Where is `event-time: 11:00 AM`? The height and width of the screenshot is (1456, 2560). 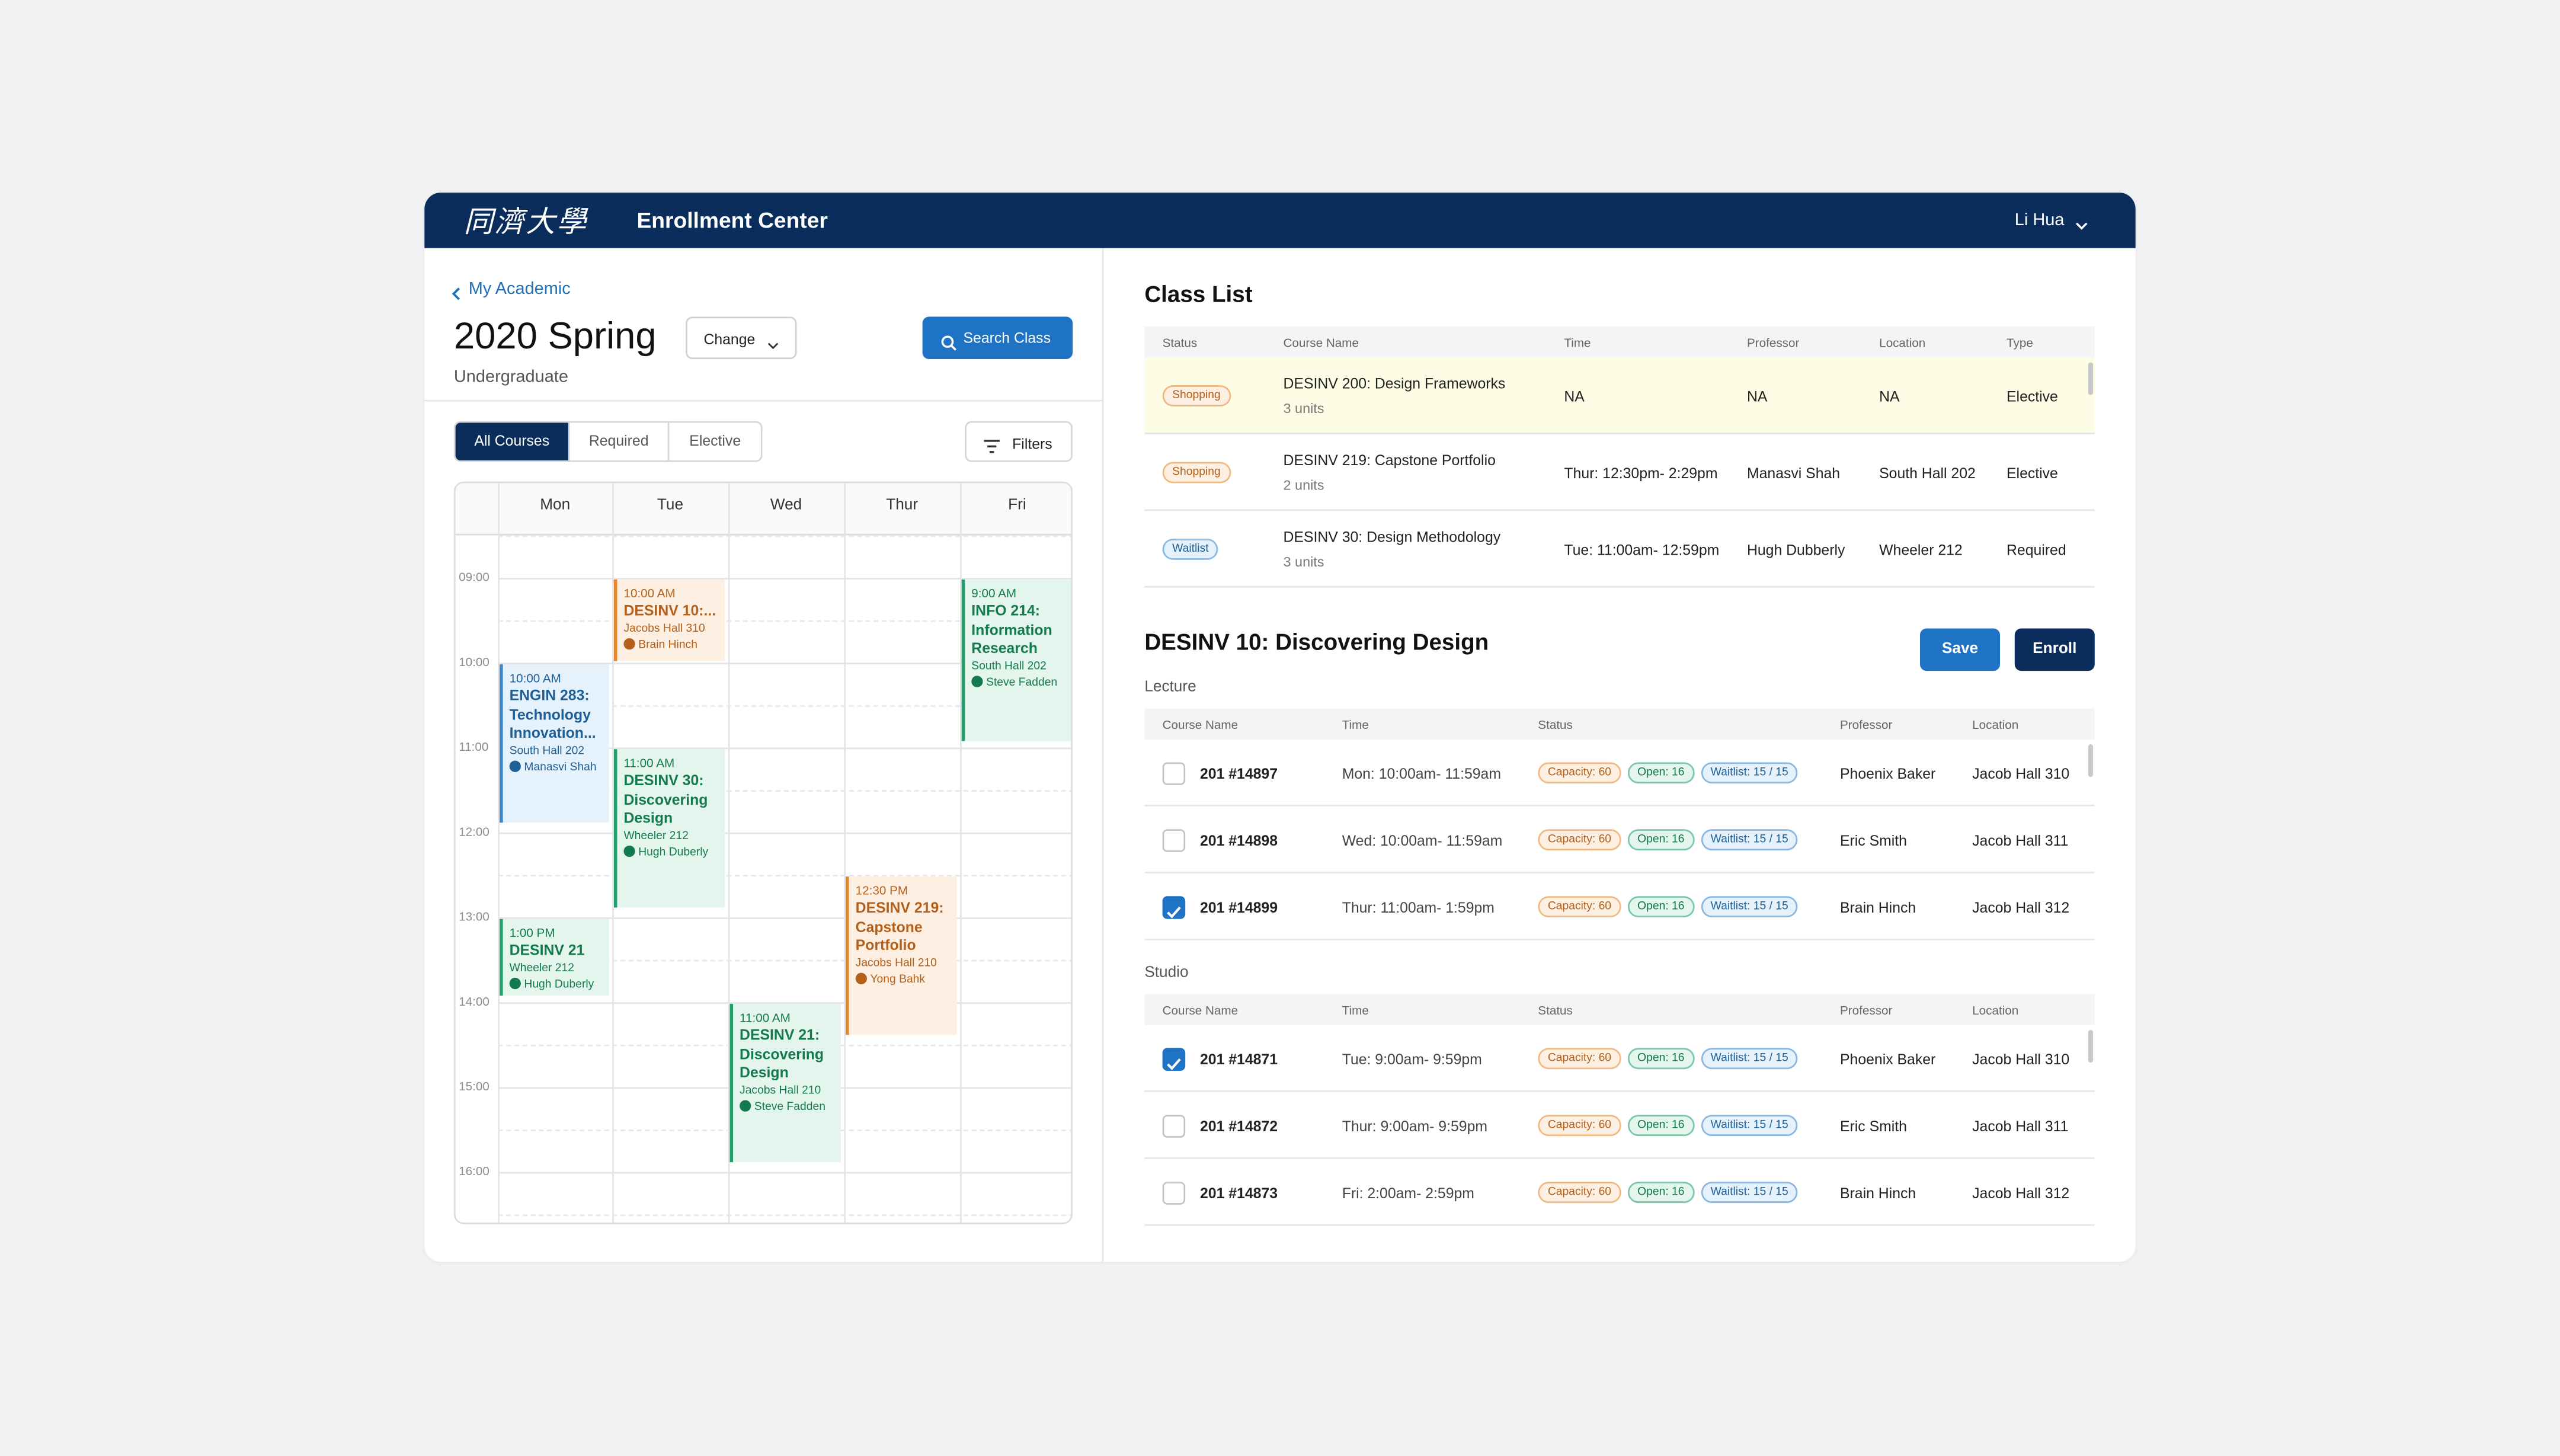 event-time: 11:00 AM is located at coordinates (649, 763).